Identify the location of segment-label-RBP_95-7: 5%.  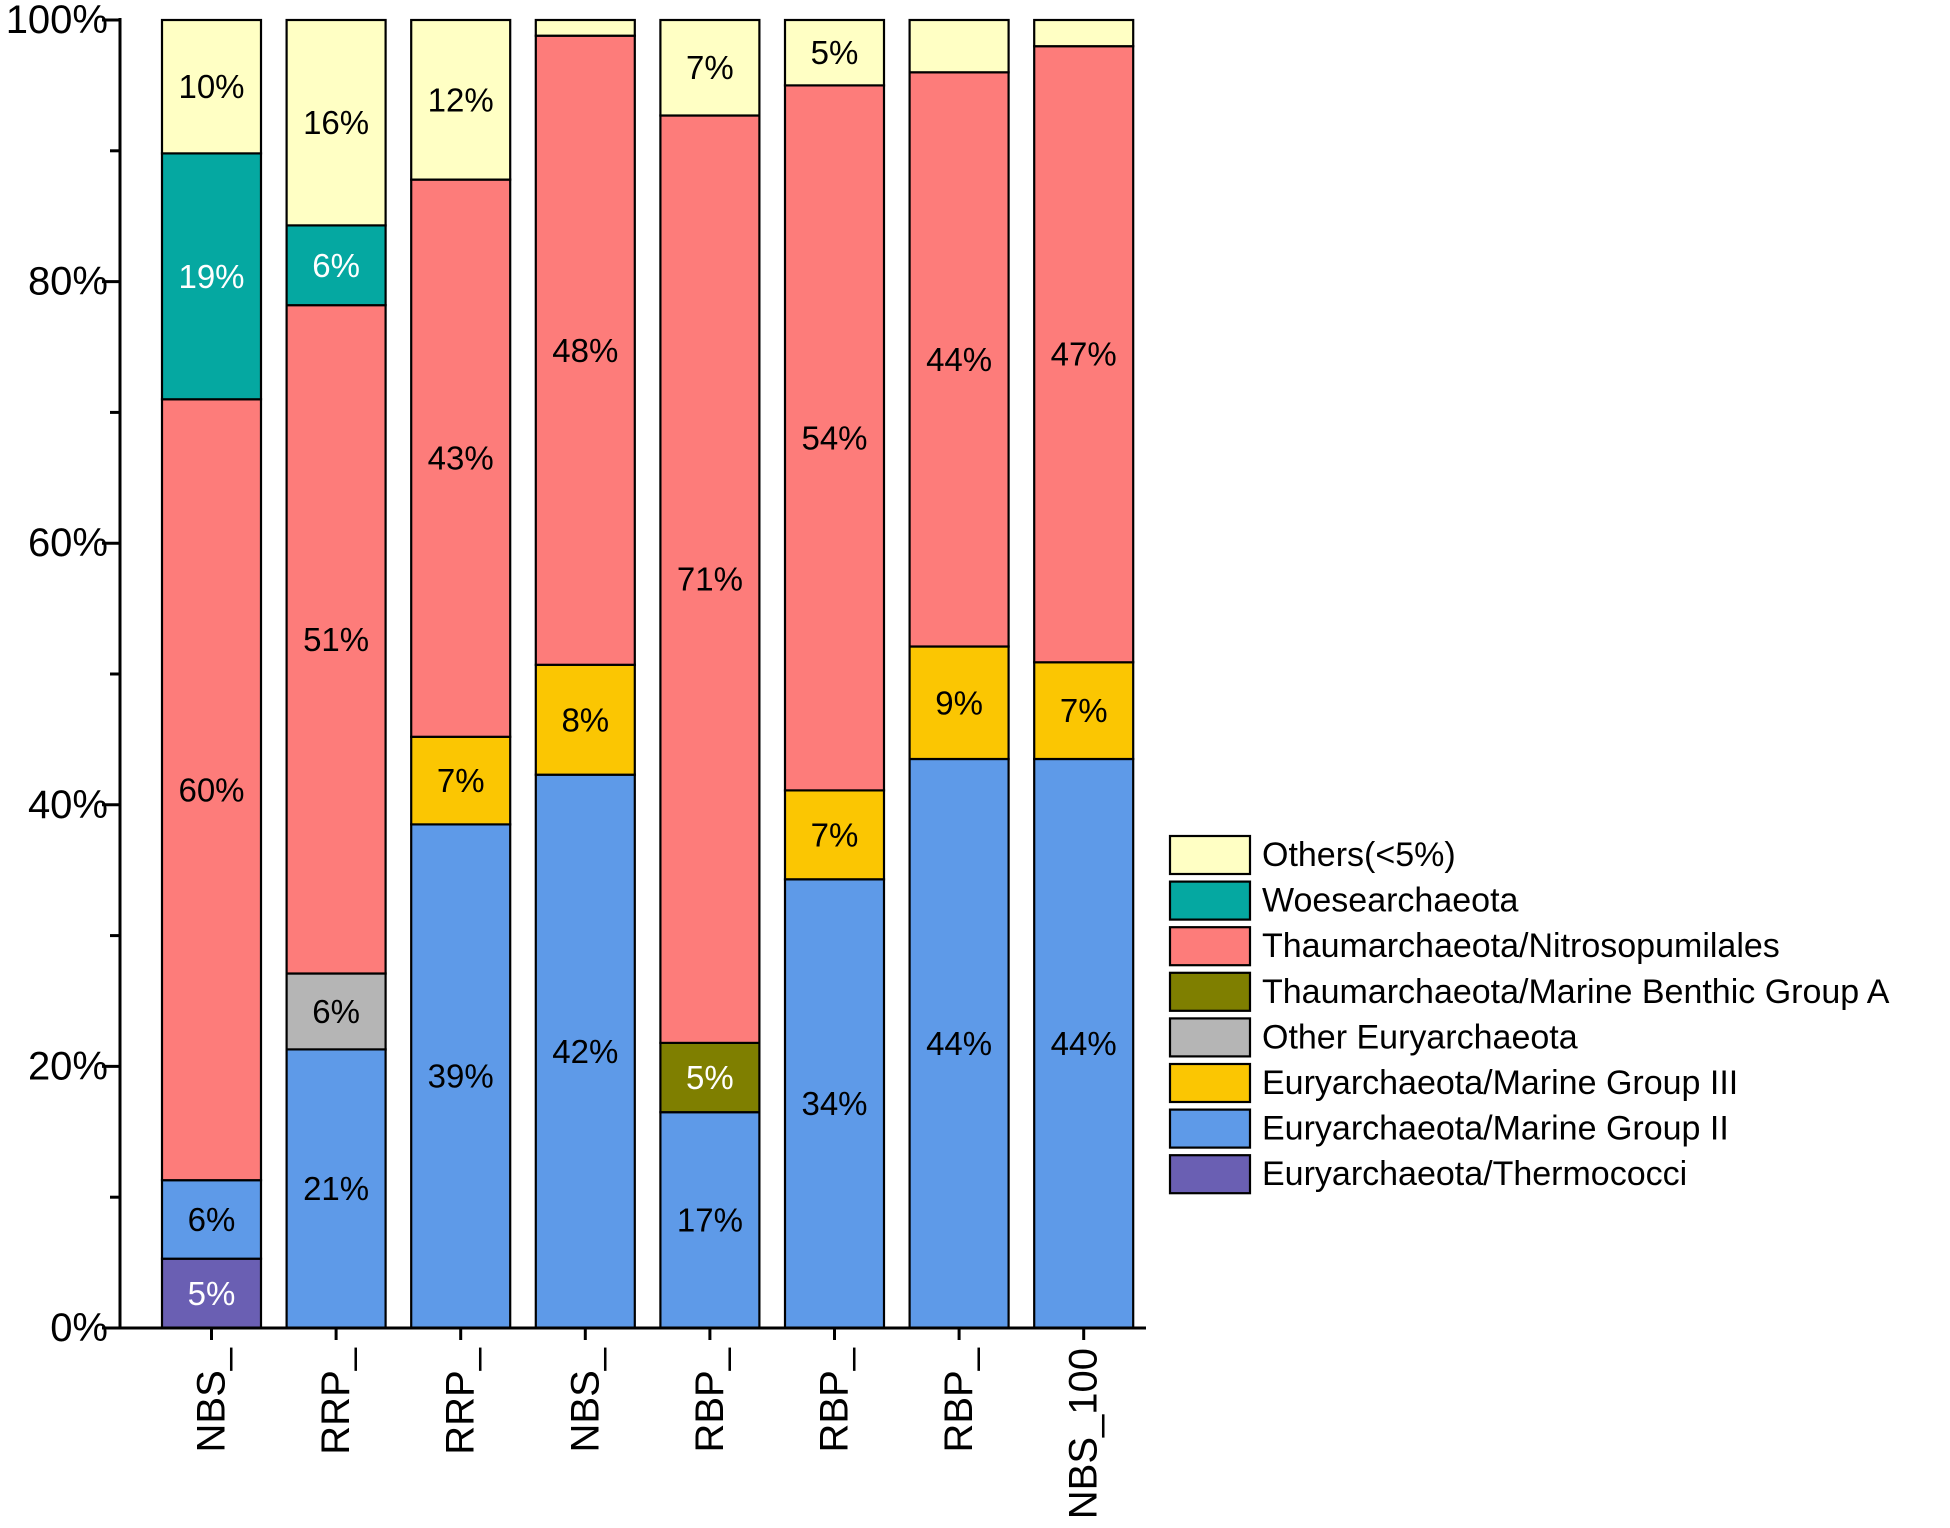
(835, 52).